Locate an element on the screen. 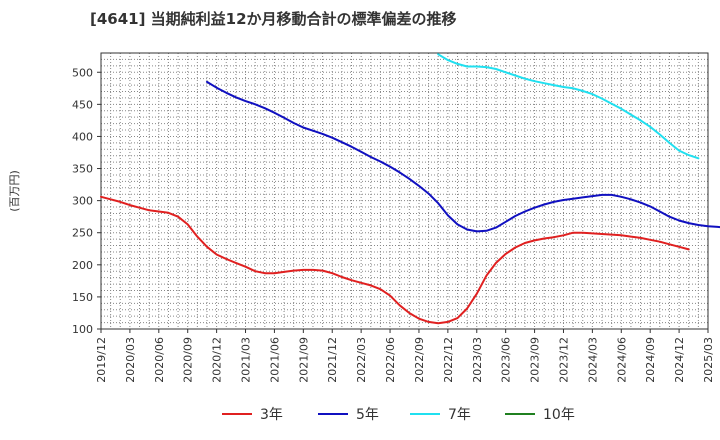  x-tick-label: 2023/06 is located at coordinates (506, 360).